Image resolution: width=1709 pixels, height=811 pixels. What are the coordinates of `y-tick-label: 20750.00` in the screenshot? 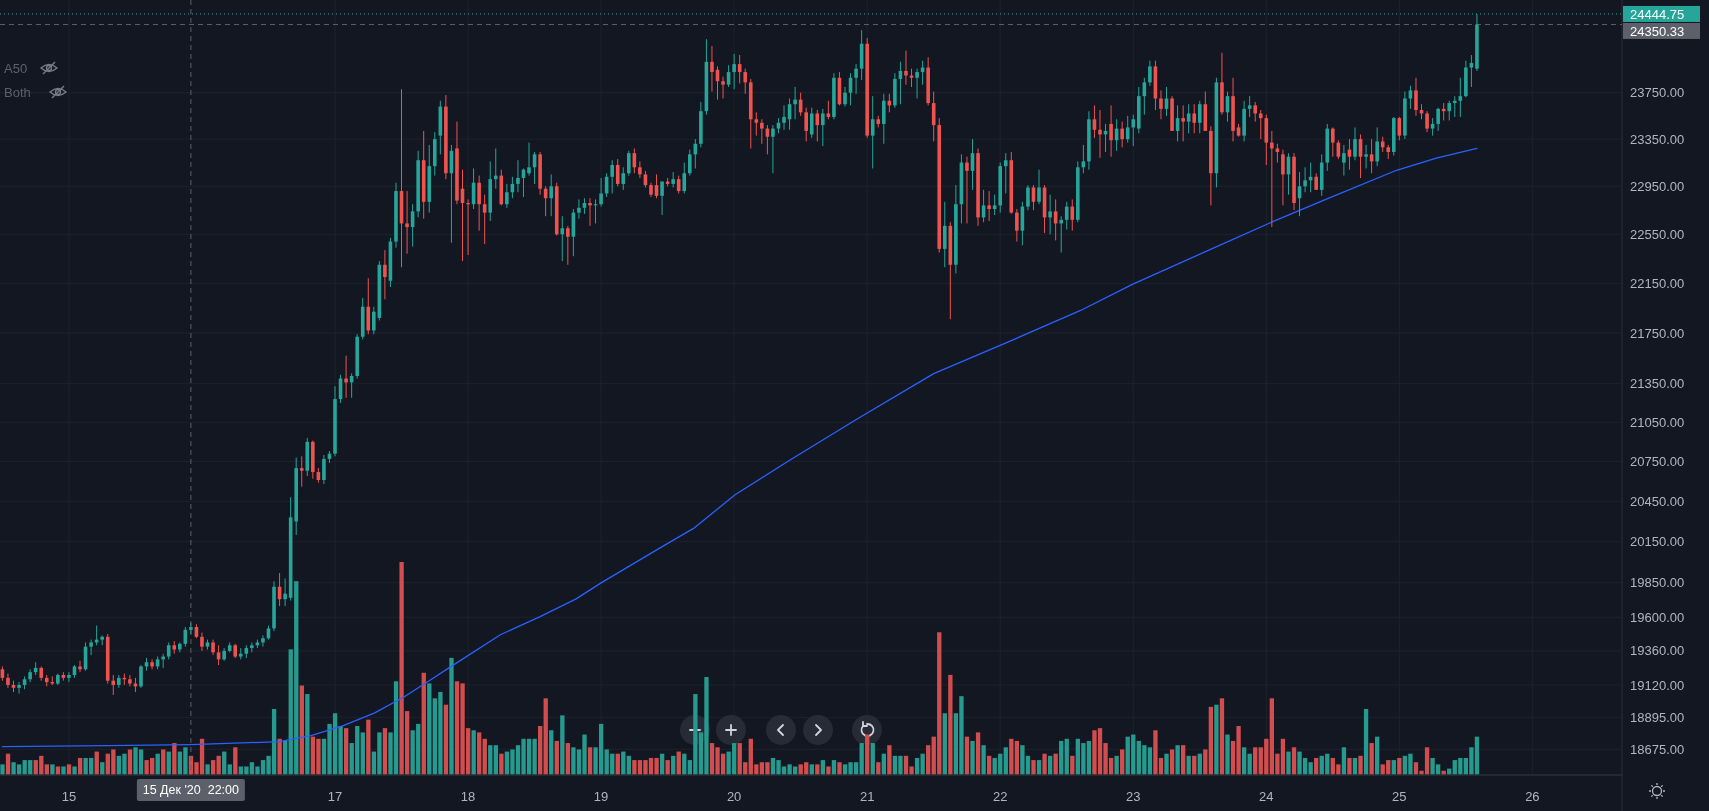 It's located at (1657, 462).